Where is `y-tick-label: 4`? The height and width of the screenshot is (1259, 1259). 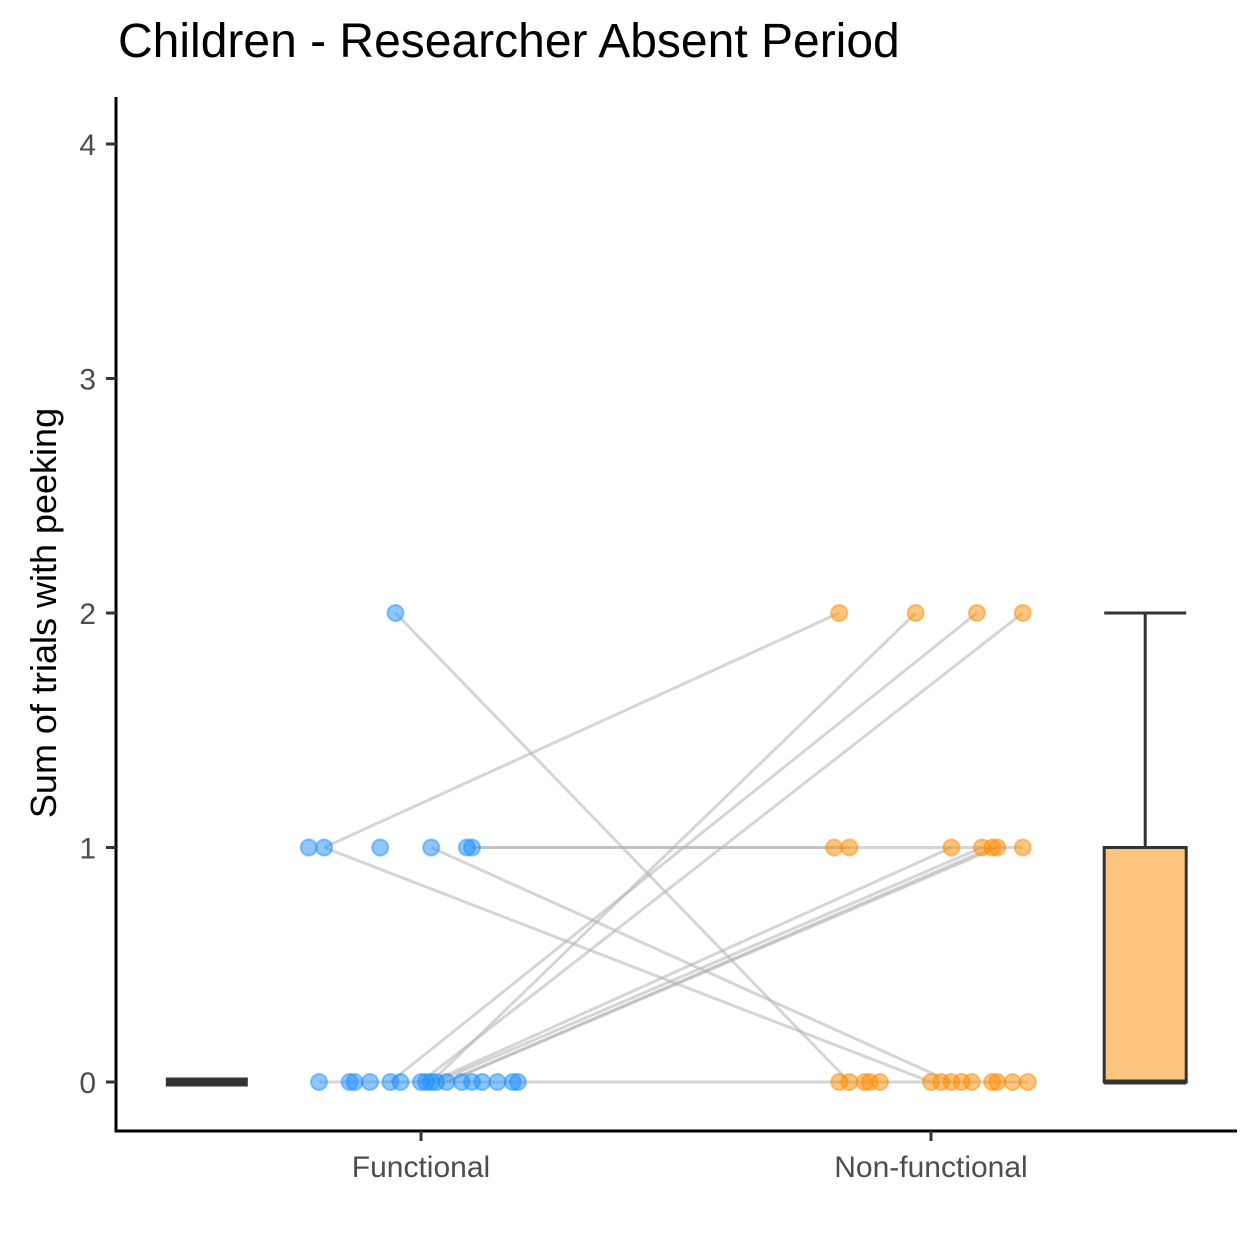
y-tick-label: 4 is located at coordinates (87, 145).